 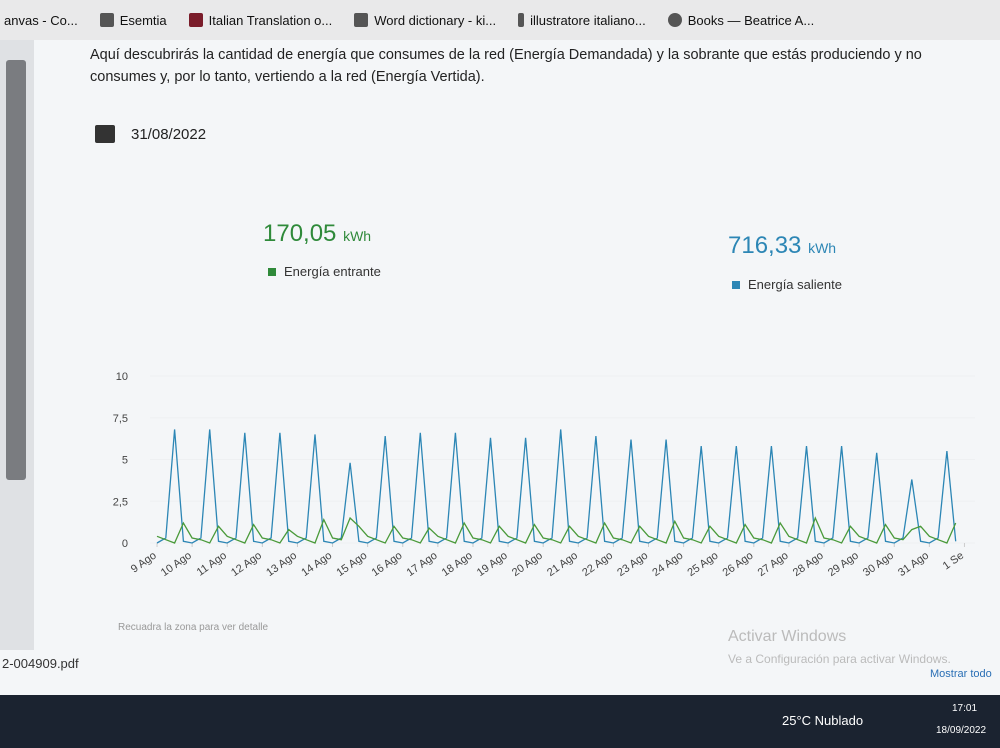 I want to click on x-tick-label: 26 Ago, so click(x=738, y=564).